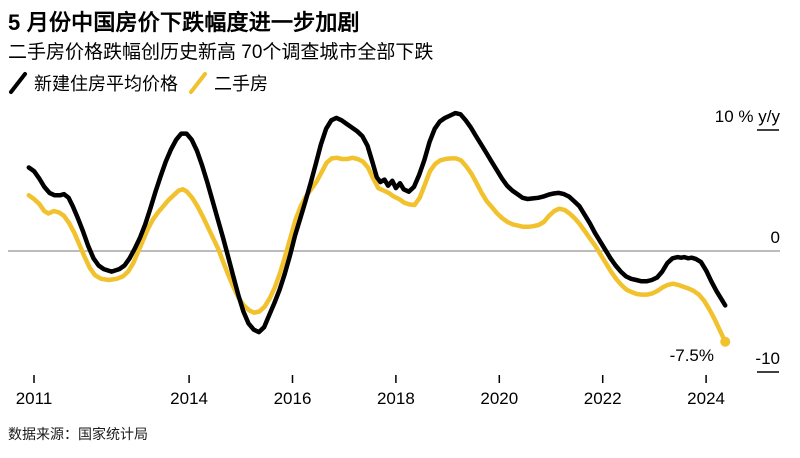 This screenshot has width=800, height=458. I want to click on chart-legend: 新建住房平均价格 二手房, so click(138, 83).